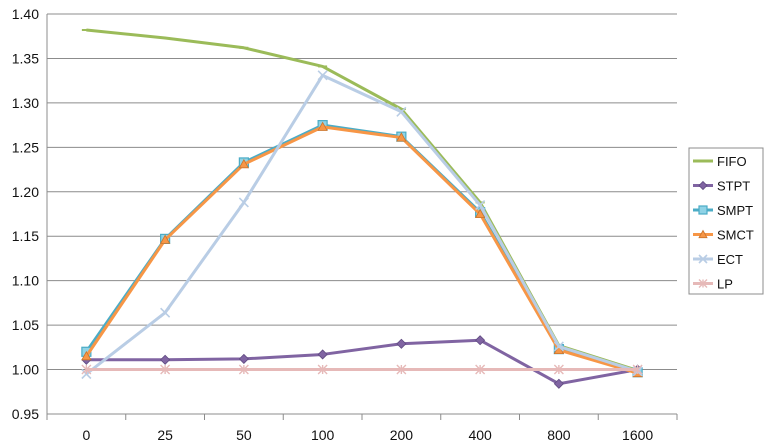 The image size is (769, 443). What do you see at coordinates (25, 103) in the screenshot?
I see `y-tick-label: 1.30` at bounding box center [25, 103].